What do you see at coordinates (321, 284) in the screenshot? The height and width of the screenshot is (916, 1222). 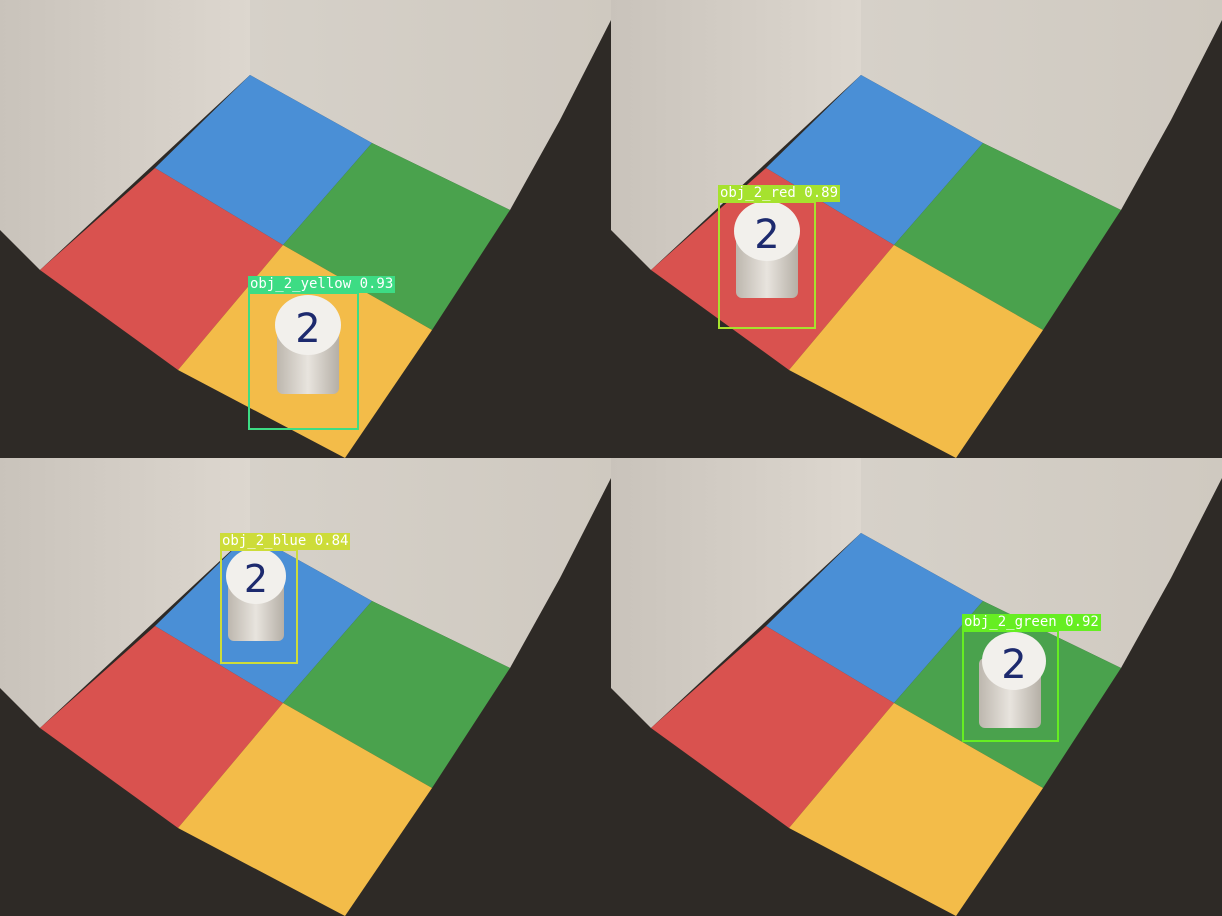 I see `detection-label: obj_2_yellow 0.93` at bounding box center [321, 284].